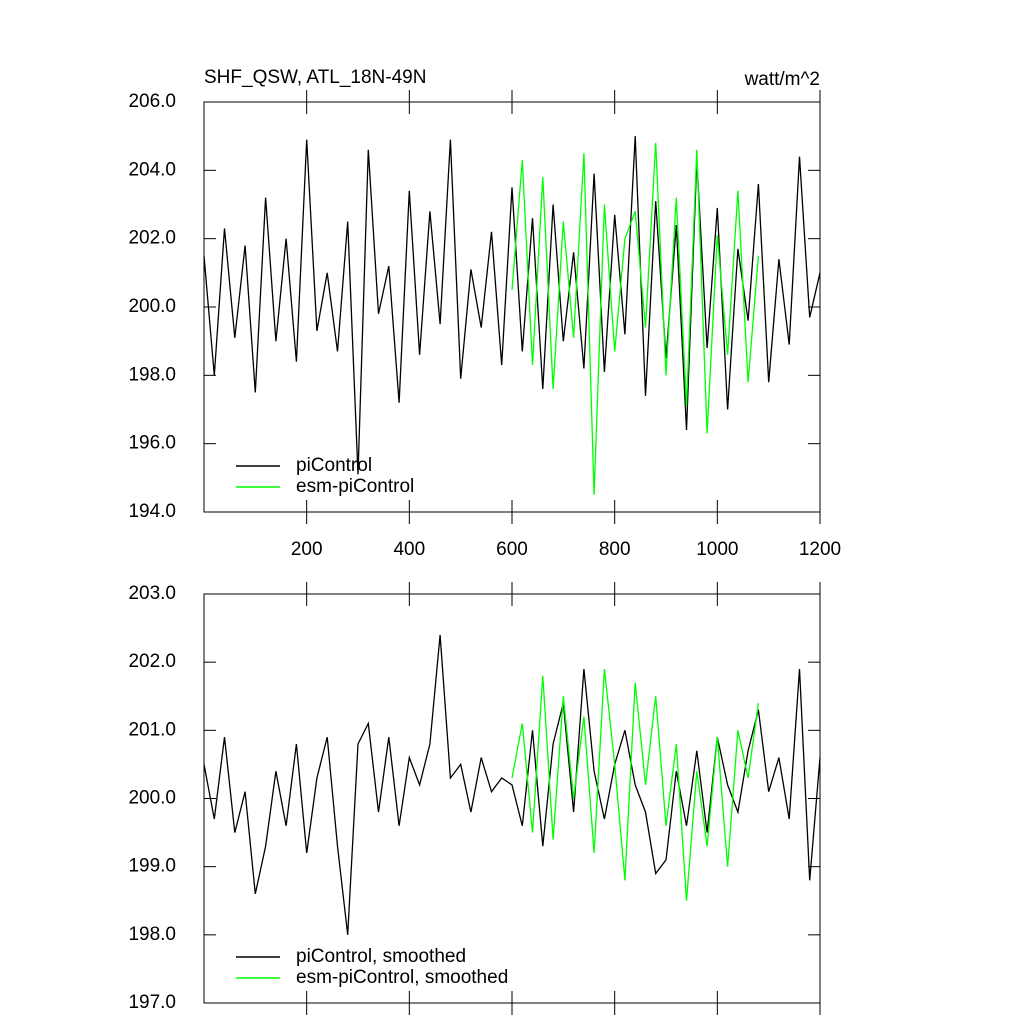  I want to click on y-tick-label: 197.0, so click(152, 1002).